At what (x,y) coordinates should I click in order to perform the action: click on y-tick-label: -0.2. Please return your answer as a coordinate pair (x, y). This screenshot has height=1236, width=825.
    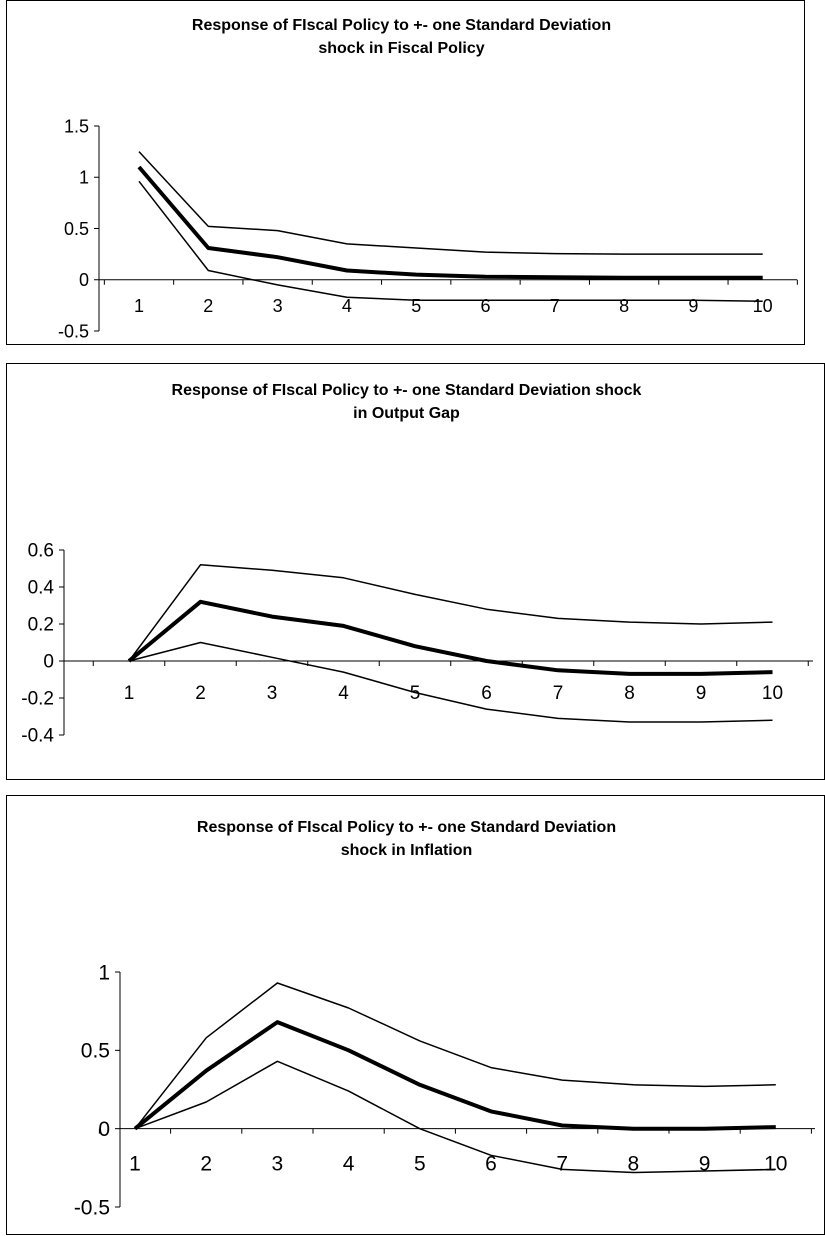
    Looking at the image, I should click on (37, 699).